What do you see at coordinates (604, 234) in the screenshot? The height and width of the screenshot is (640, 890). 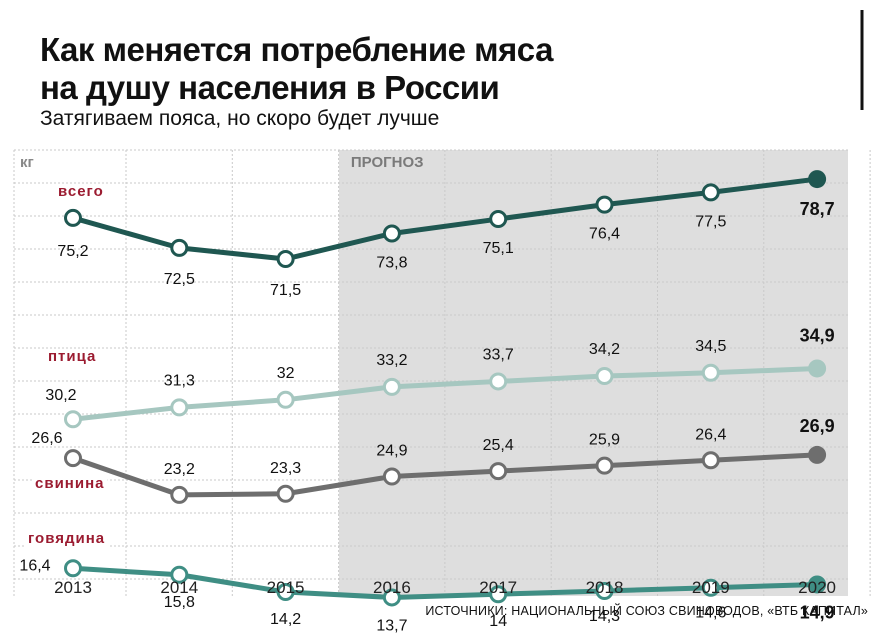 I see `data-label: 76,4` at bounding box center [604, 234].